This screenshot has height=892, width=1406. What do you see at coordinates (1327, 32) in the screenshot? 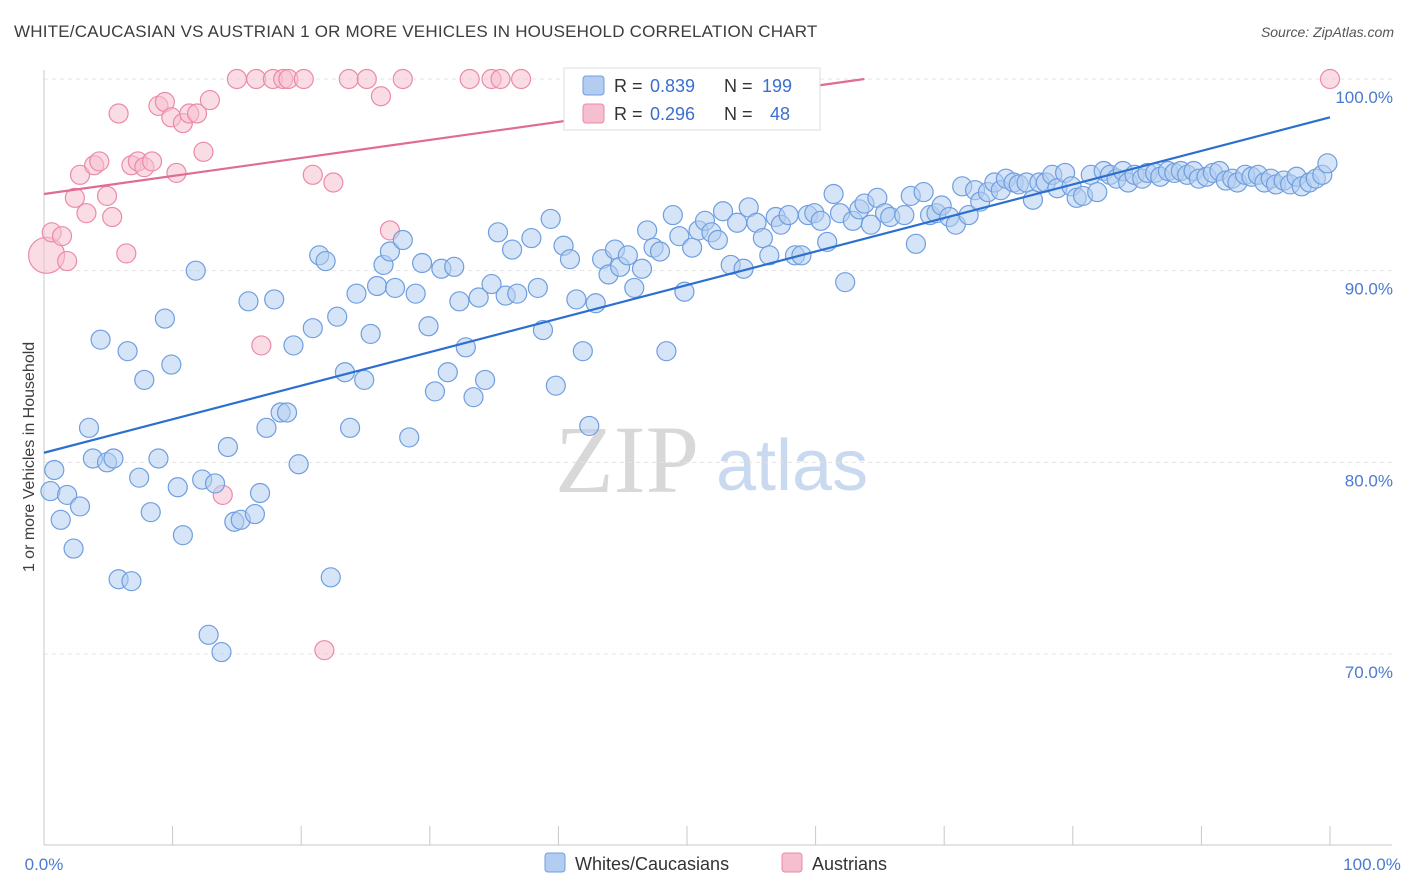
I see `source-label: Source: ZipAtlas.com` at bounding box center [1327, 32].